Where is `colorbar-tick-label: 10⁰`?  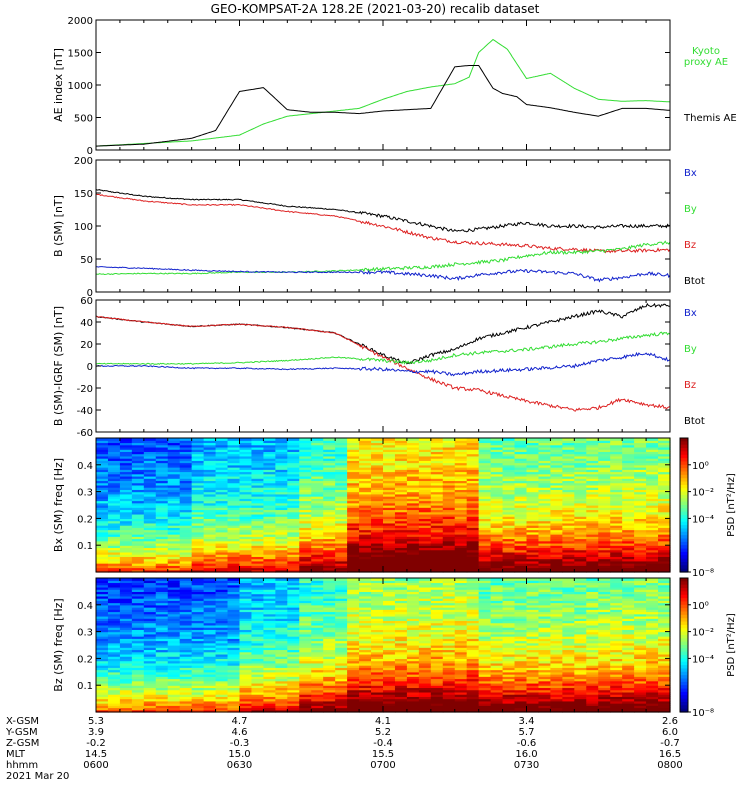 colorbar-tick-label: 10⁰ is located at coordinates (700, 466).